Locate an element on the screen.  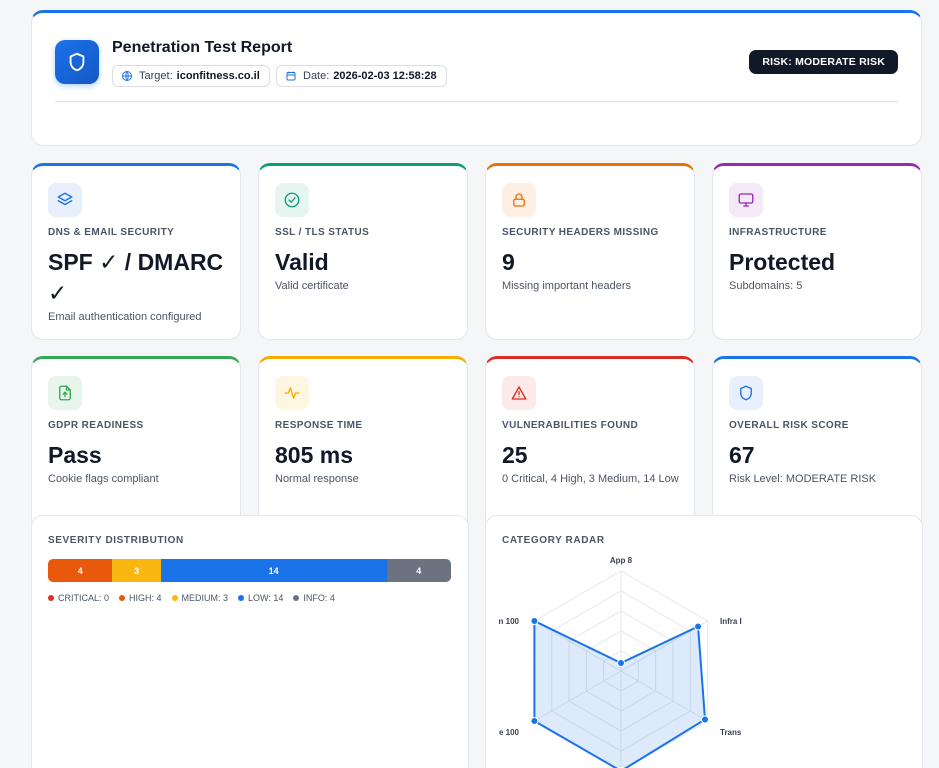
stat-subtext: Subdomains: 5 is located at coordinates (766, 286).